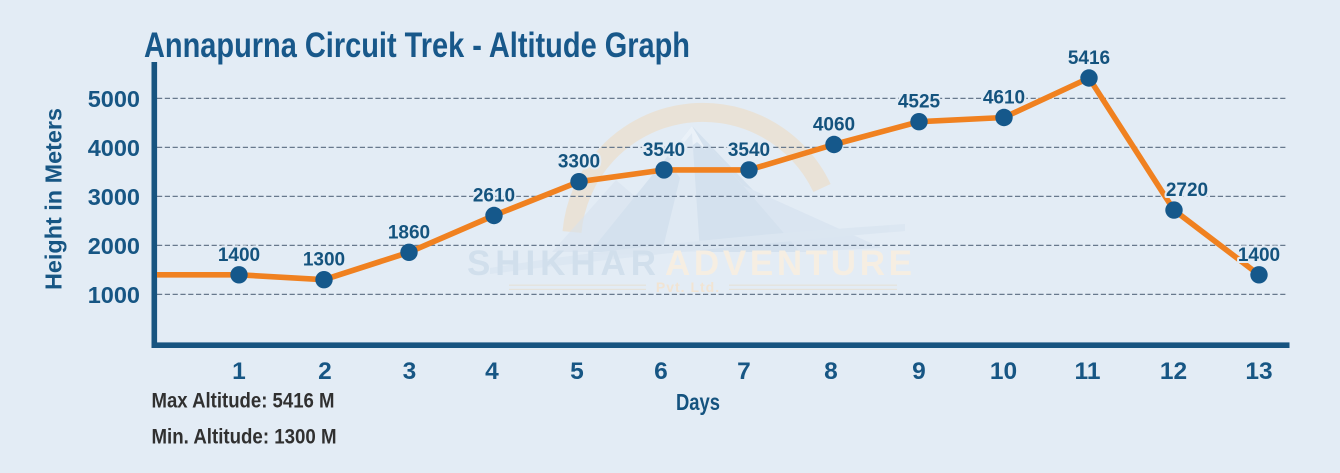 The height and width of the screenshot is (473, 1340). Describe the element at coordinates (1003, 371) in the screenshot. I see `svg-text: 10` at that location.